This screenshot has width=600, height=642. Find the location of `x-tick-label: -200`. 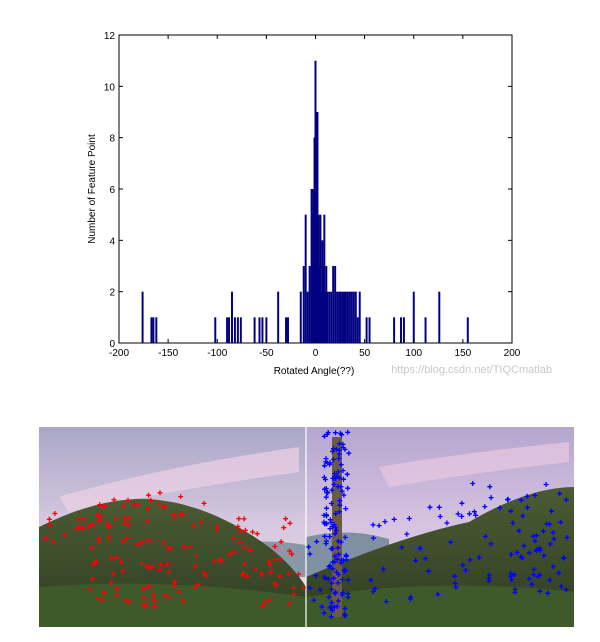

x-tick-label: -200 is located at coordinates (119, 353).